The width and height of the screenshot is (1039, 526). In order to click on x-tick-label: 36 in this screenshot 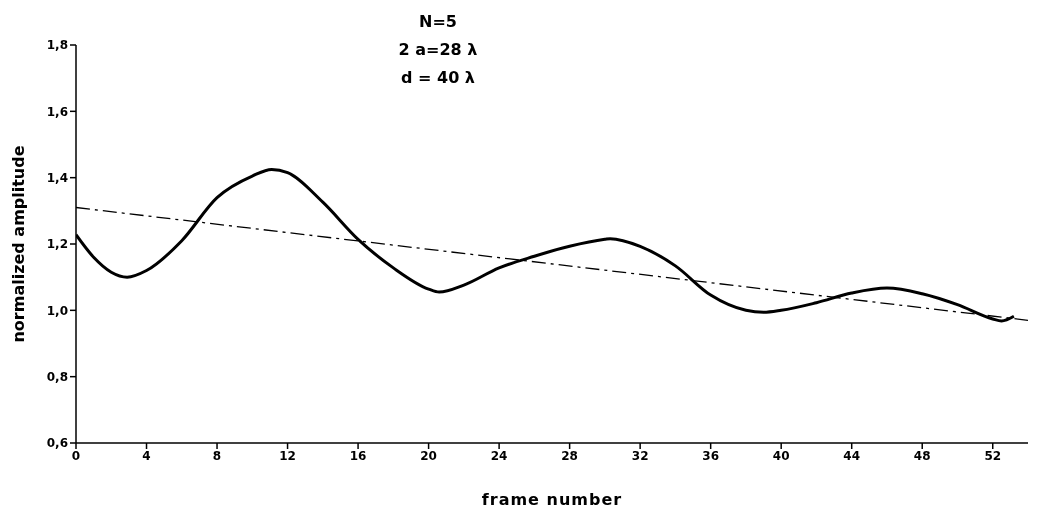, I will do `click(711, 455)`.